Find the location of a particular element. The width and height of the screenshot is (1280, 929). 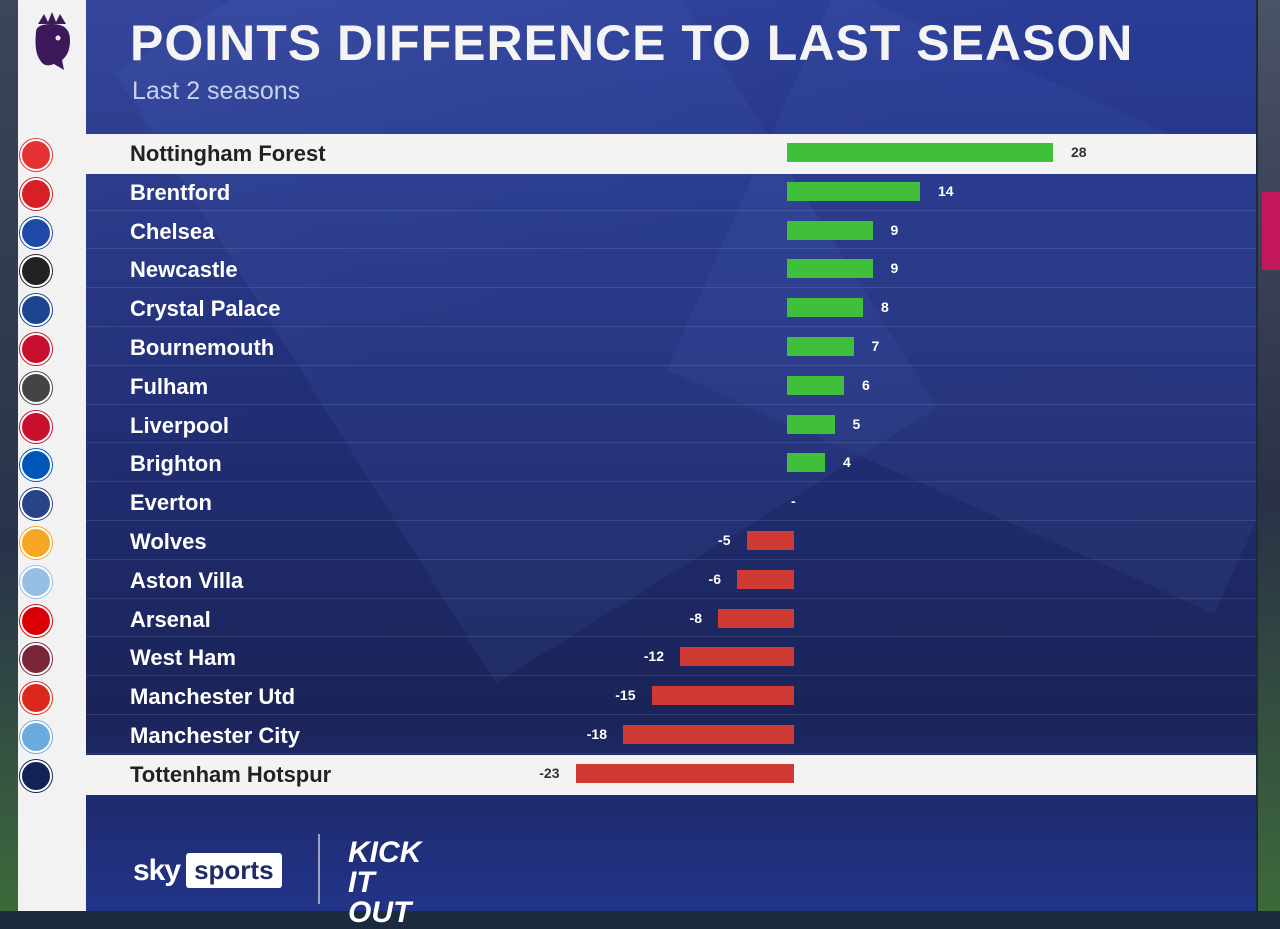

sky-sports-logo: sky sports is located at coordinates (207, 870).